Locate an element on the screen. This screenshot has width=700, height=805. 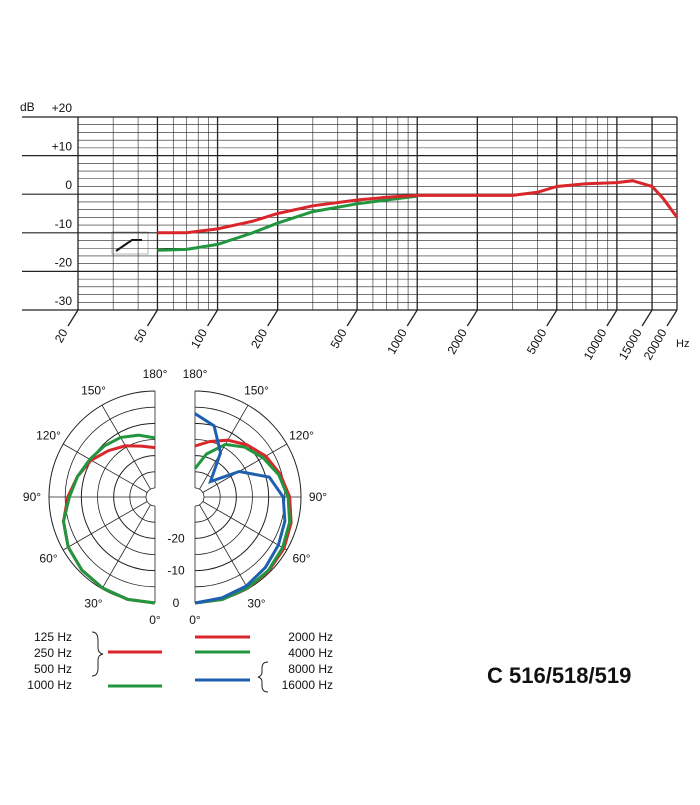
y-tick-label: 0 is located at coordinates (68, 185).